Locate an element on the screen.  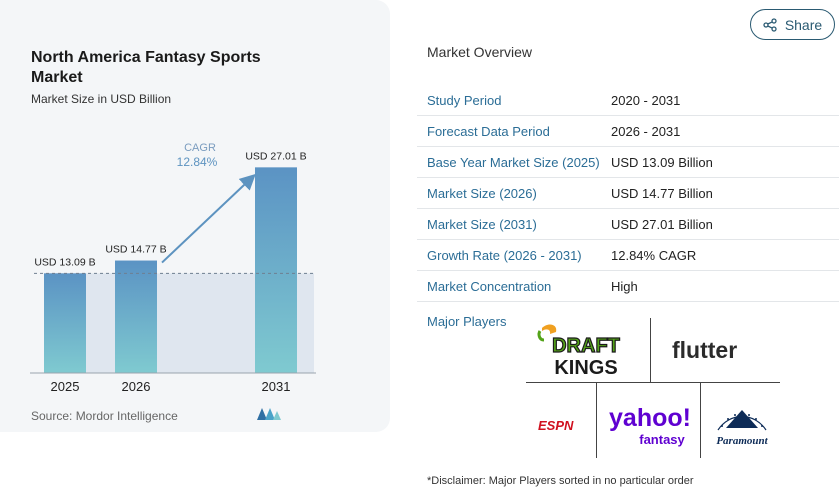
overview-label: Market Concentration is located at coordinates (489, 286).